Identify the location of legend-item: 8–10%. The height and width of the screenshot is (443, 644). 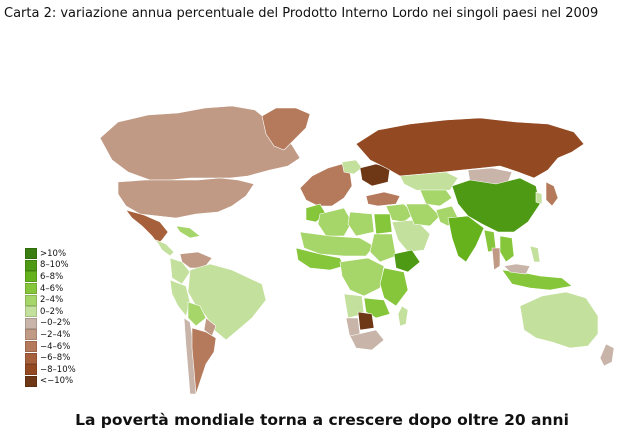
(50, 265).